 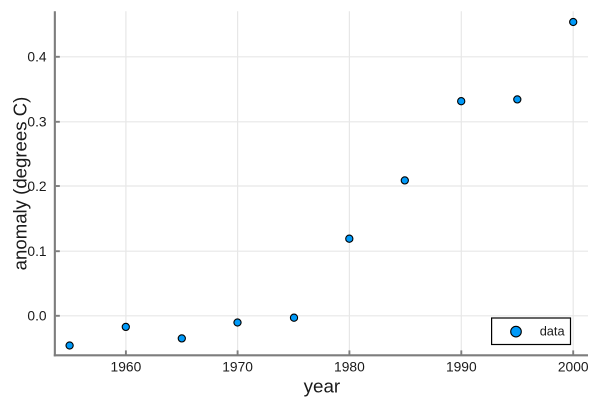 I want to click on svg-text: data, so click(x=553, y=331).